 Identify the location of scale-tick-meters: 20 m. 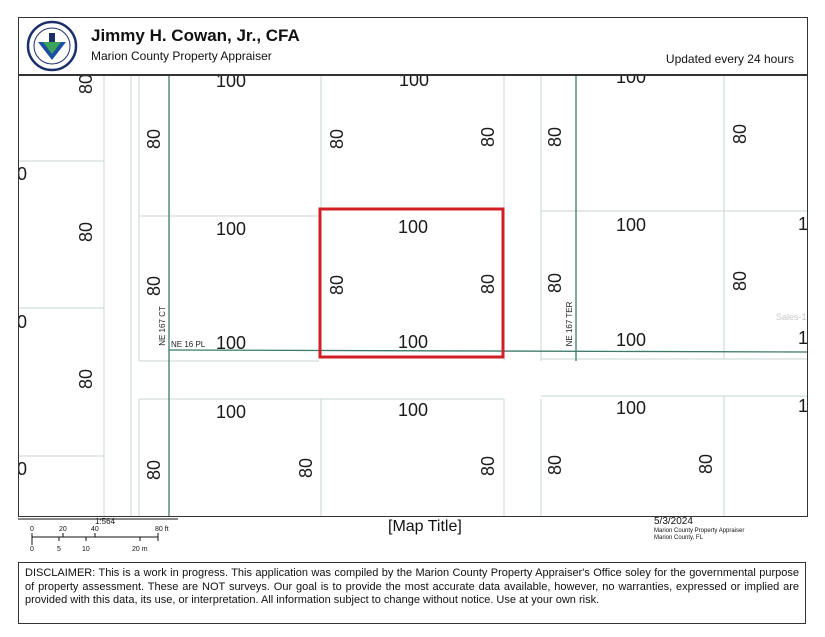
(140, 549).